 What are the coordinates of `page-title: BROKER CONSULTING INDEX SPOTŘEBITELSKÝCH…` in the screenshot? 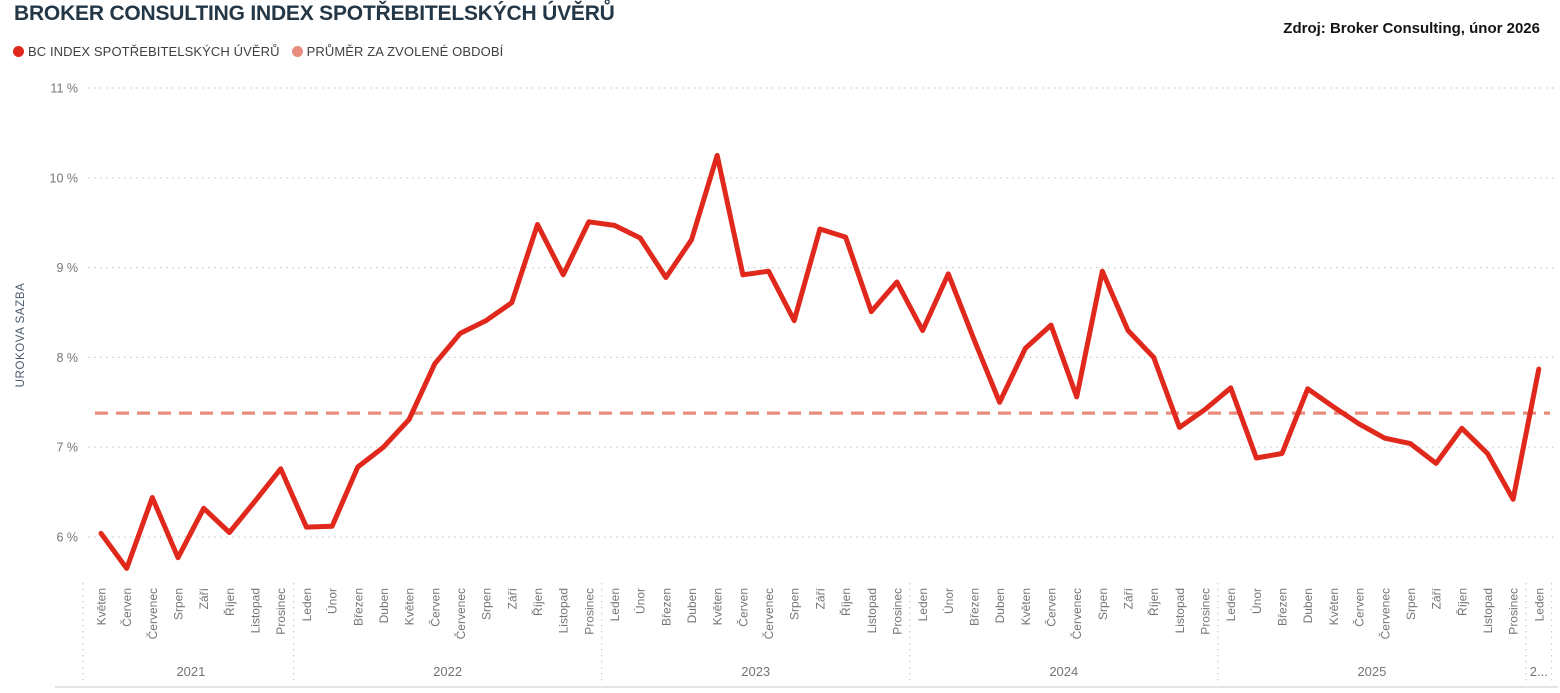 It's located at (314, 13).